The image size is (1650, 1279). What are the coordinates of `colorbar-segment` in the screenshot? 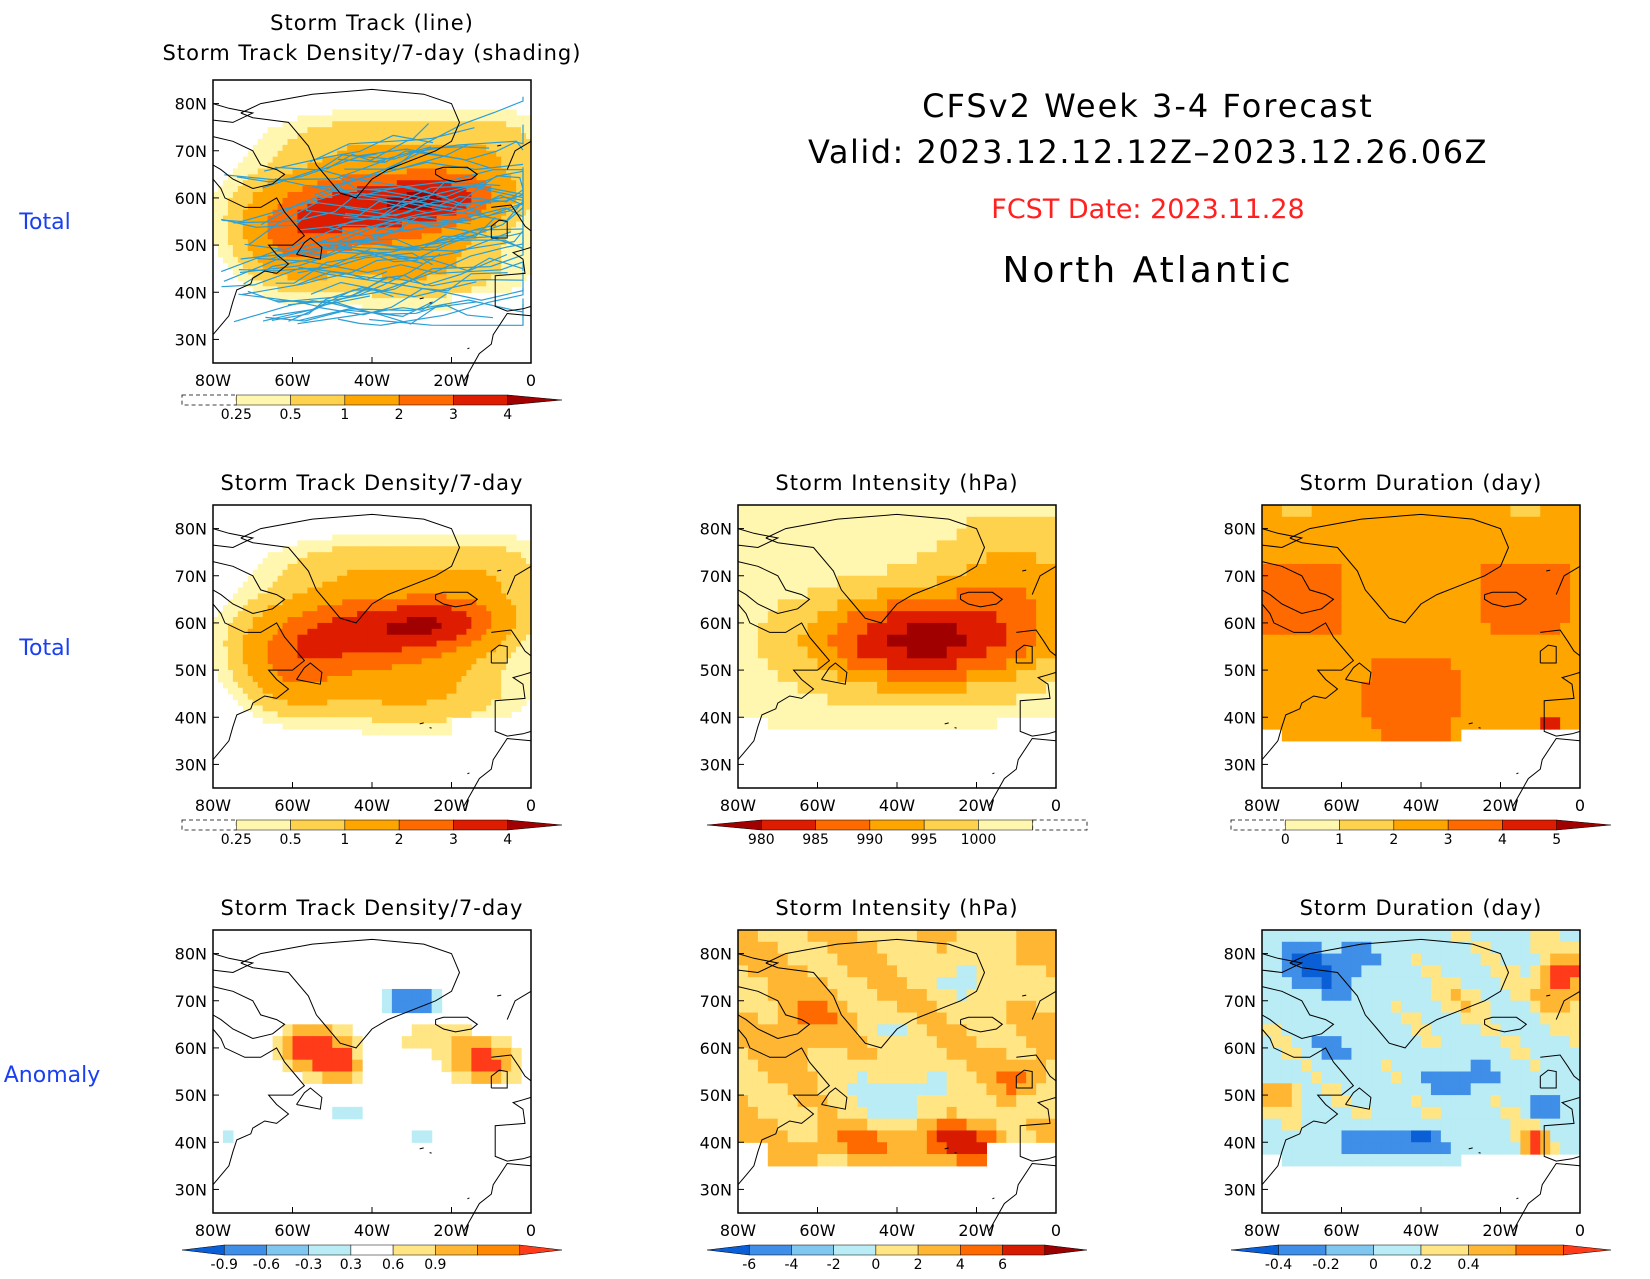 It's located at (843, 825).